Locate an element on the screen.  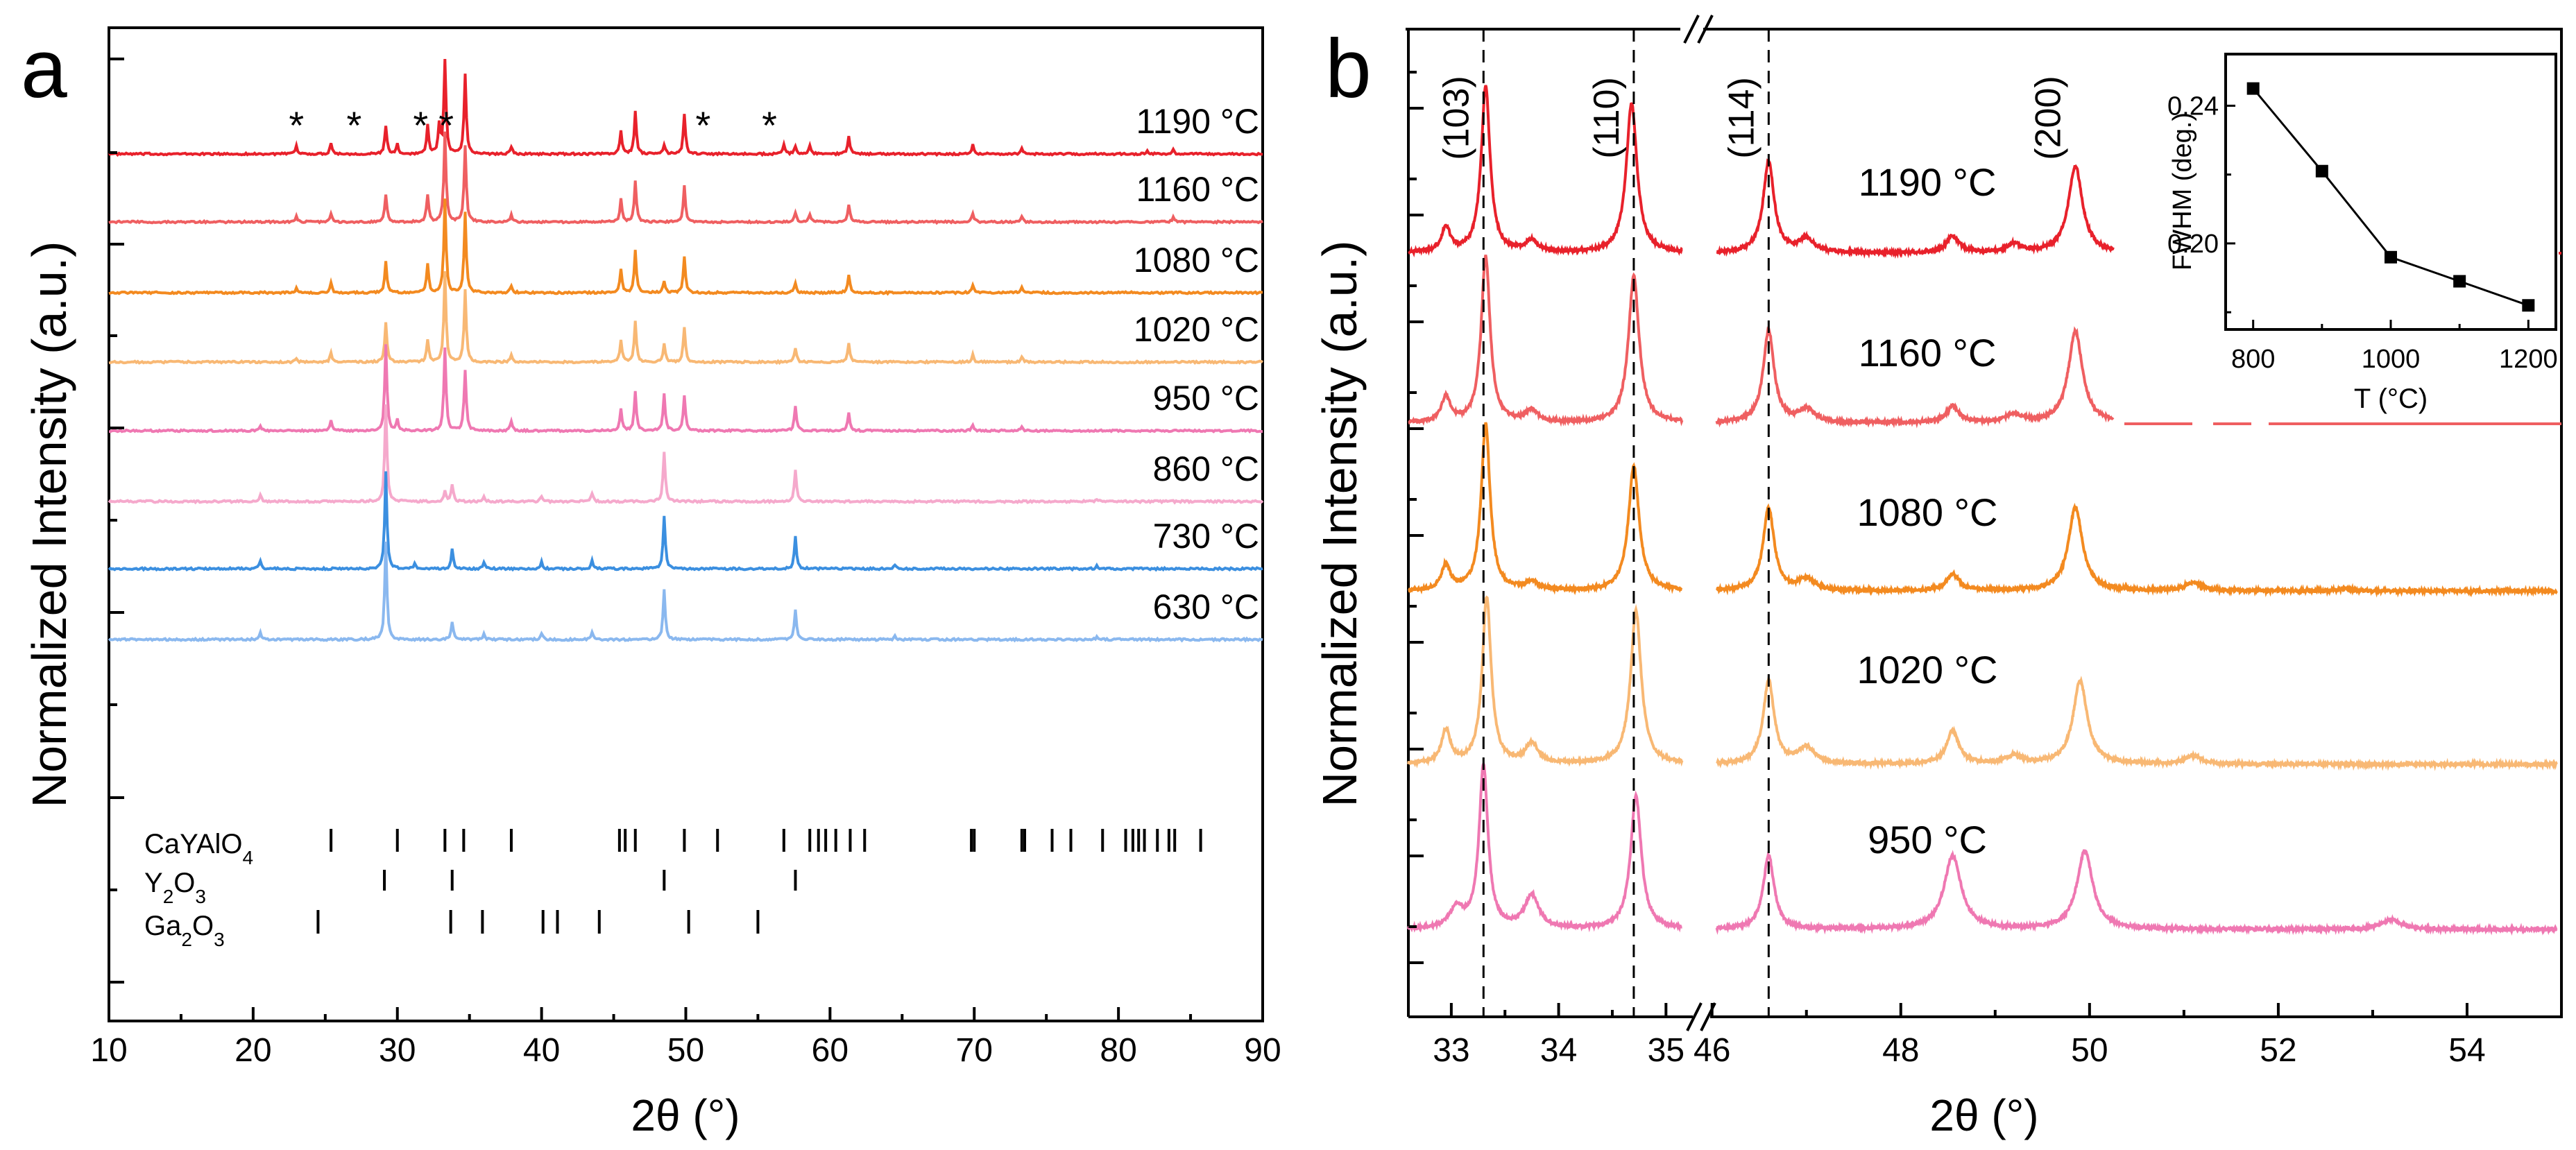
panel-a-xtick-label: 80 is located at coordinates (1118, 1050).